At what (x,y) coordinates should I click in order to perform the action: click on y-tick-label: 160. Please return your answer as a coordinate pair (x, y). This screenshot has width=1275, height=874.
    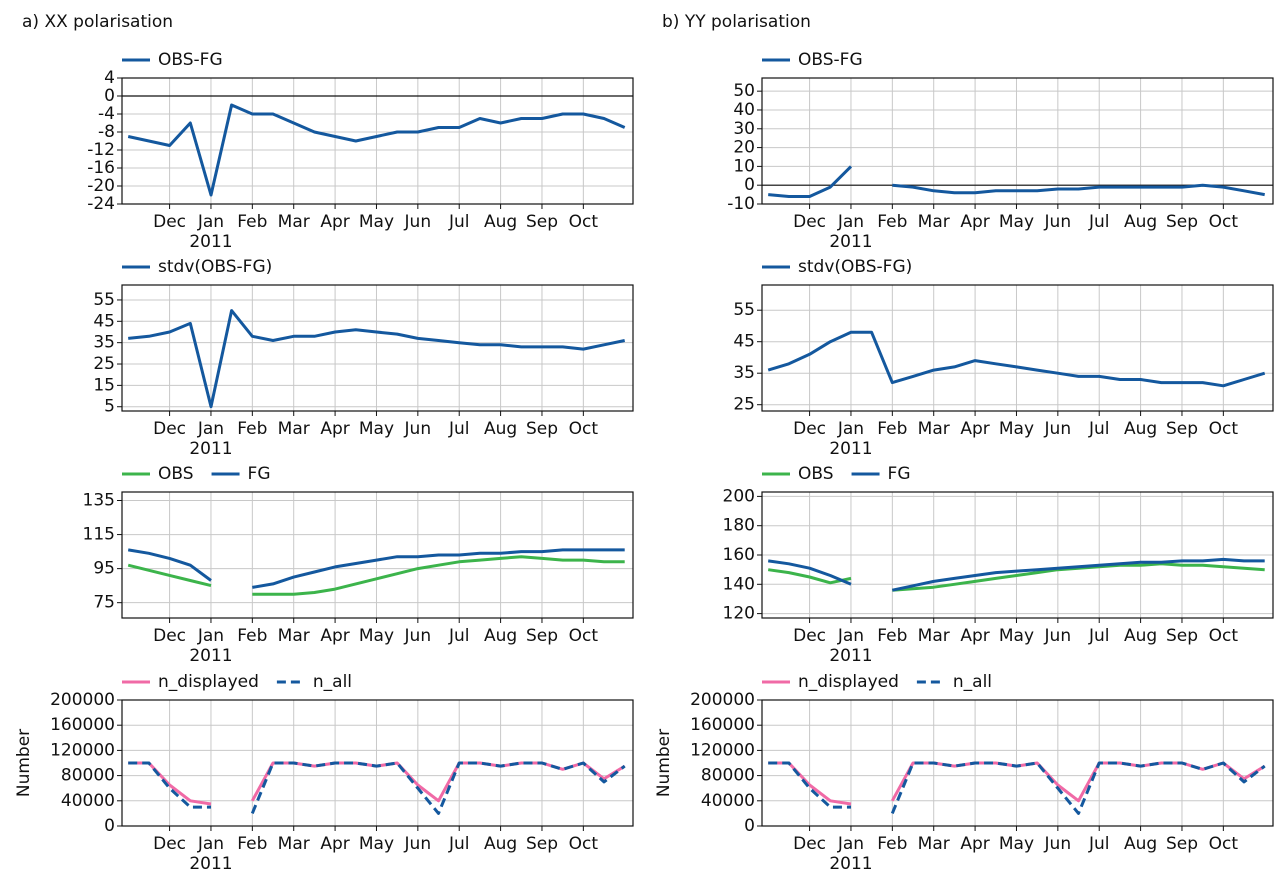
    Looking at the image, I should click on (739, 555).